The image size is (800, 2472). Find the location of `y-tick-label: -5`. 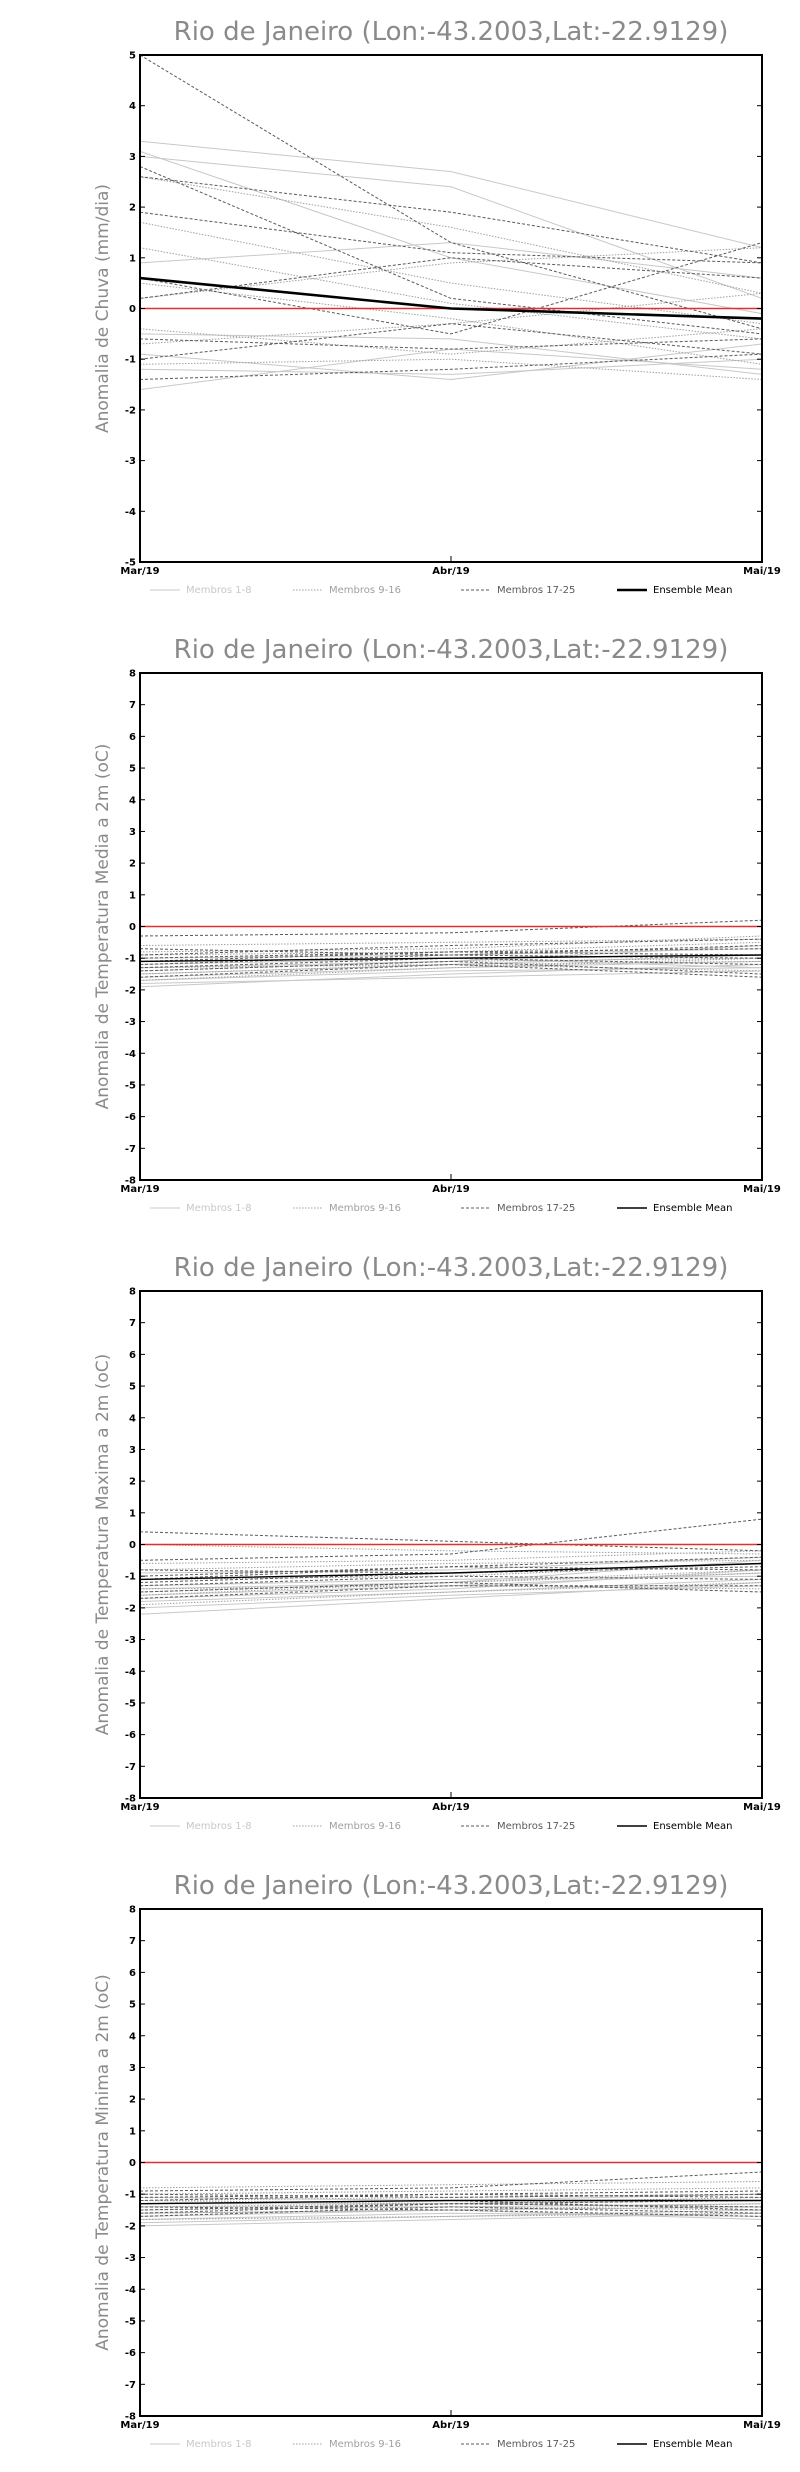

y-tick-label: -5 is located at coordinates (130, 2321).